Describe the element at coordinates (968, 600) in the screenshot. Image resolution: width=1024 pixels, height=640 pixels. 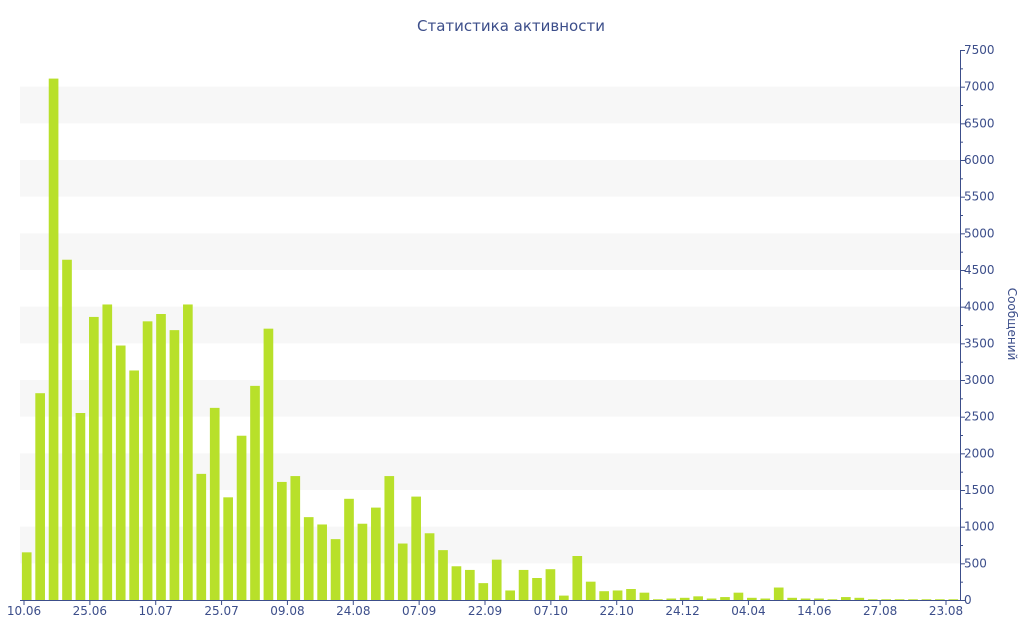
I see `y-tick-label: 0` at that location.